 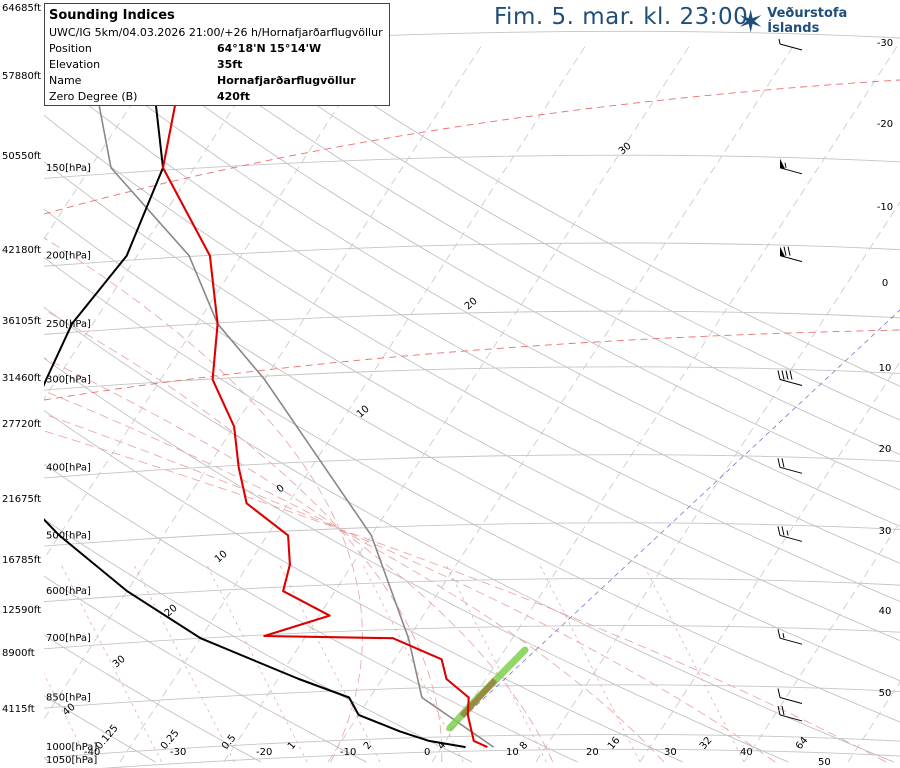 What do you see at coordinates (21, 156) in the screenshot?
I see `height-label: 50550ft` at bounding box center [21, 156].